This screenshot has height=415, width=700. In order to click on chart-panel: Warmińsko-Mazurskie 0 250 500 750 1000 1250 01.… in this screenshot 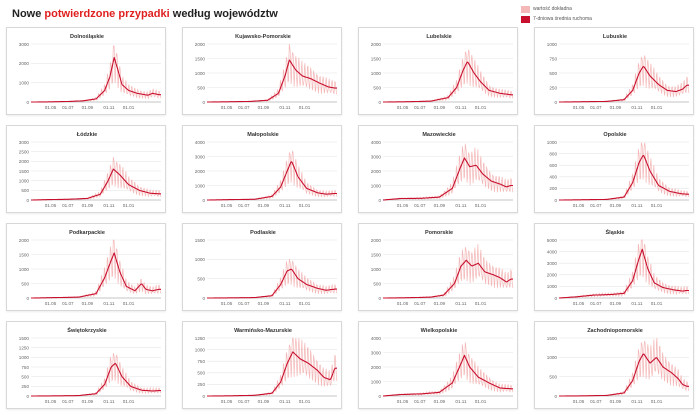, I will do `click(262, 365)`.